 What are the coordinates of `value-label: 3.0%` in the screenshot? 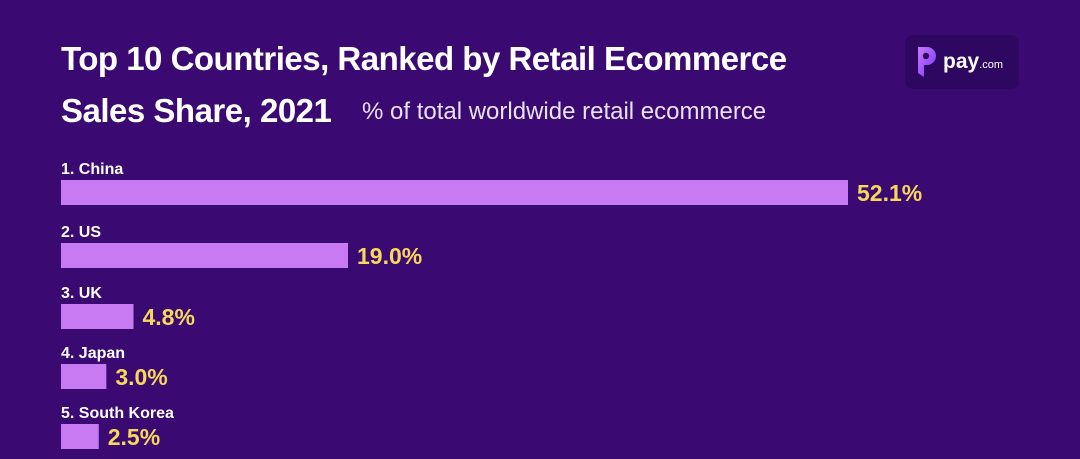 It's located at (141, 377).